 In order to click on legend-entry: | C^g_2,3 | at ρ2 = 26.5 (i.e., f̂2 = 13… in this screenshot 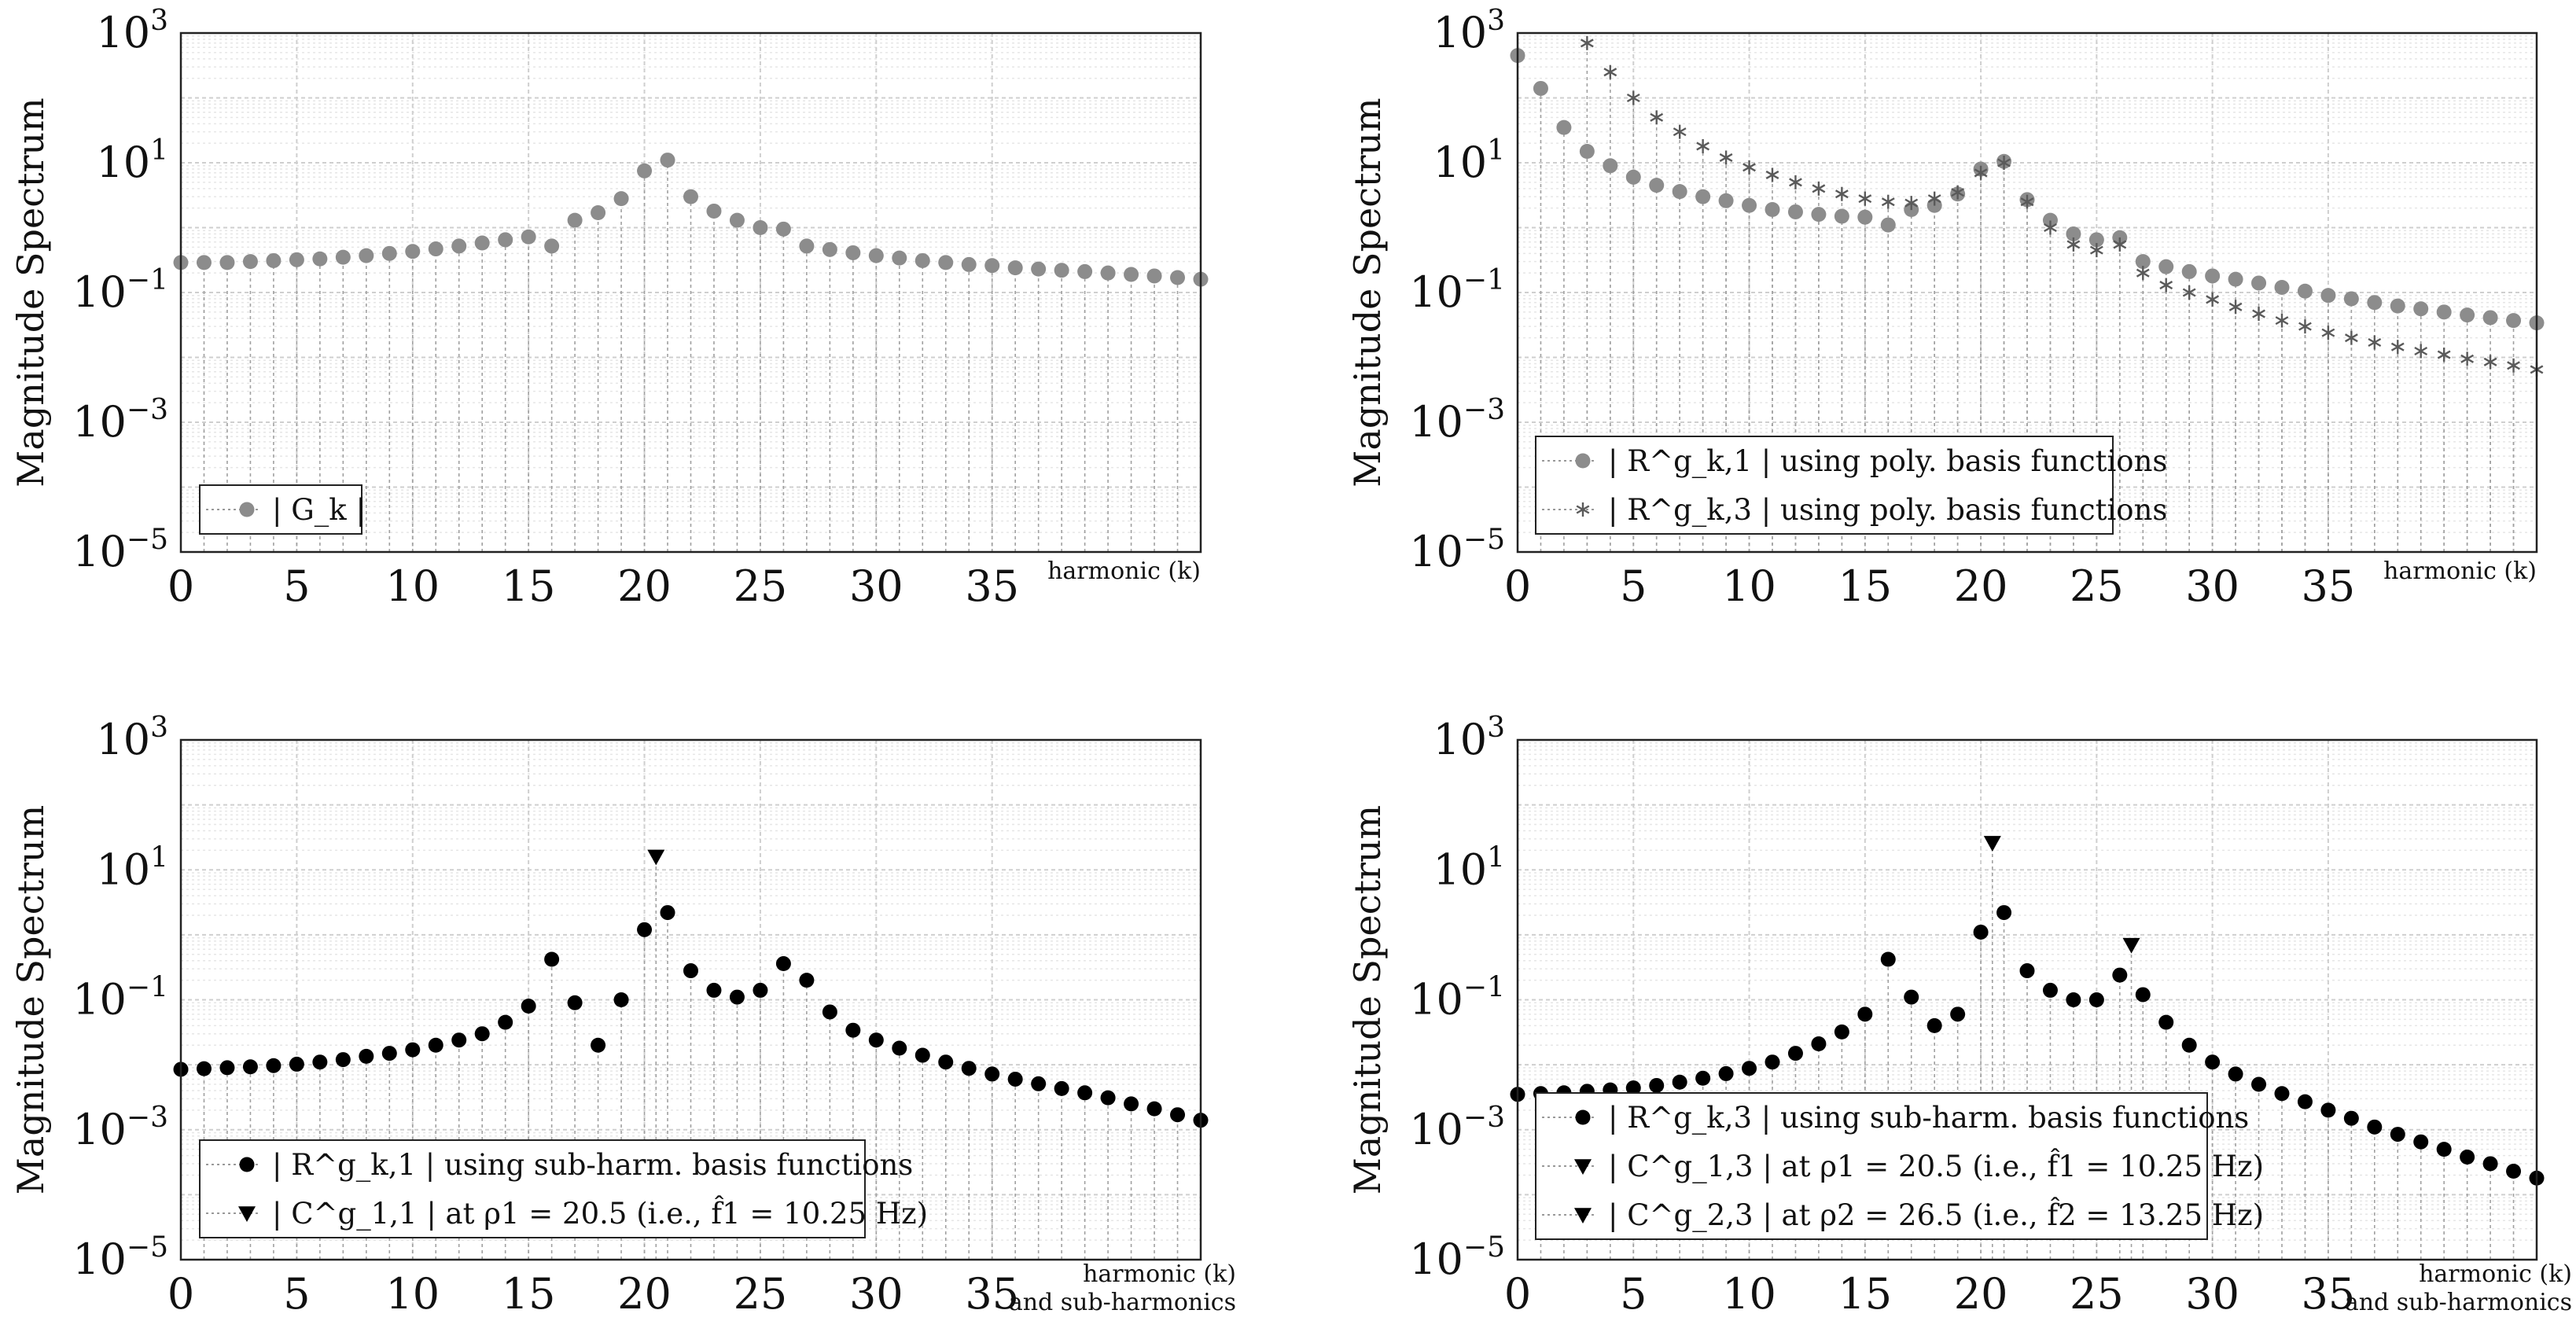, I will do `click(1936, 1215)`.